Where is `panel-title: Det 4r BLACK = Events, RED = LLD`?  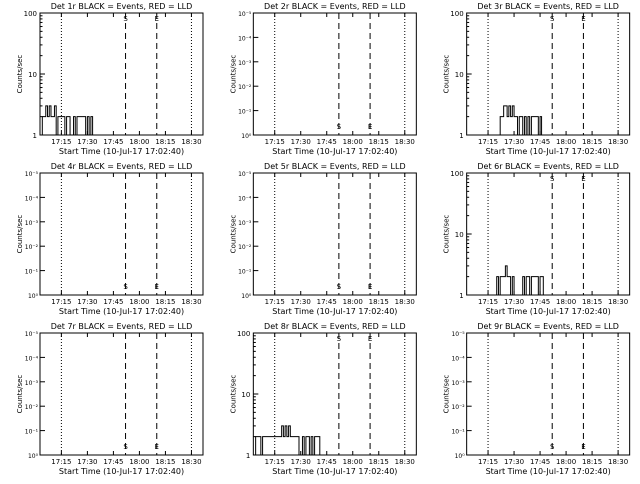 panel-title: Det 4r BLACK = Events, RED = LLD is located at coordinates (122, 166).